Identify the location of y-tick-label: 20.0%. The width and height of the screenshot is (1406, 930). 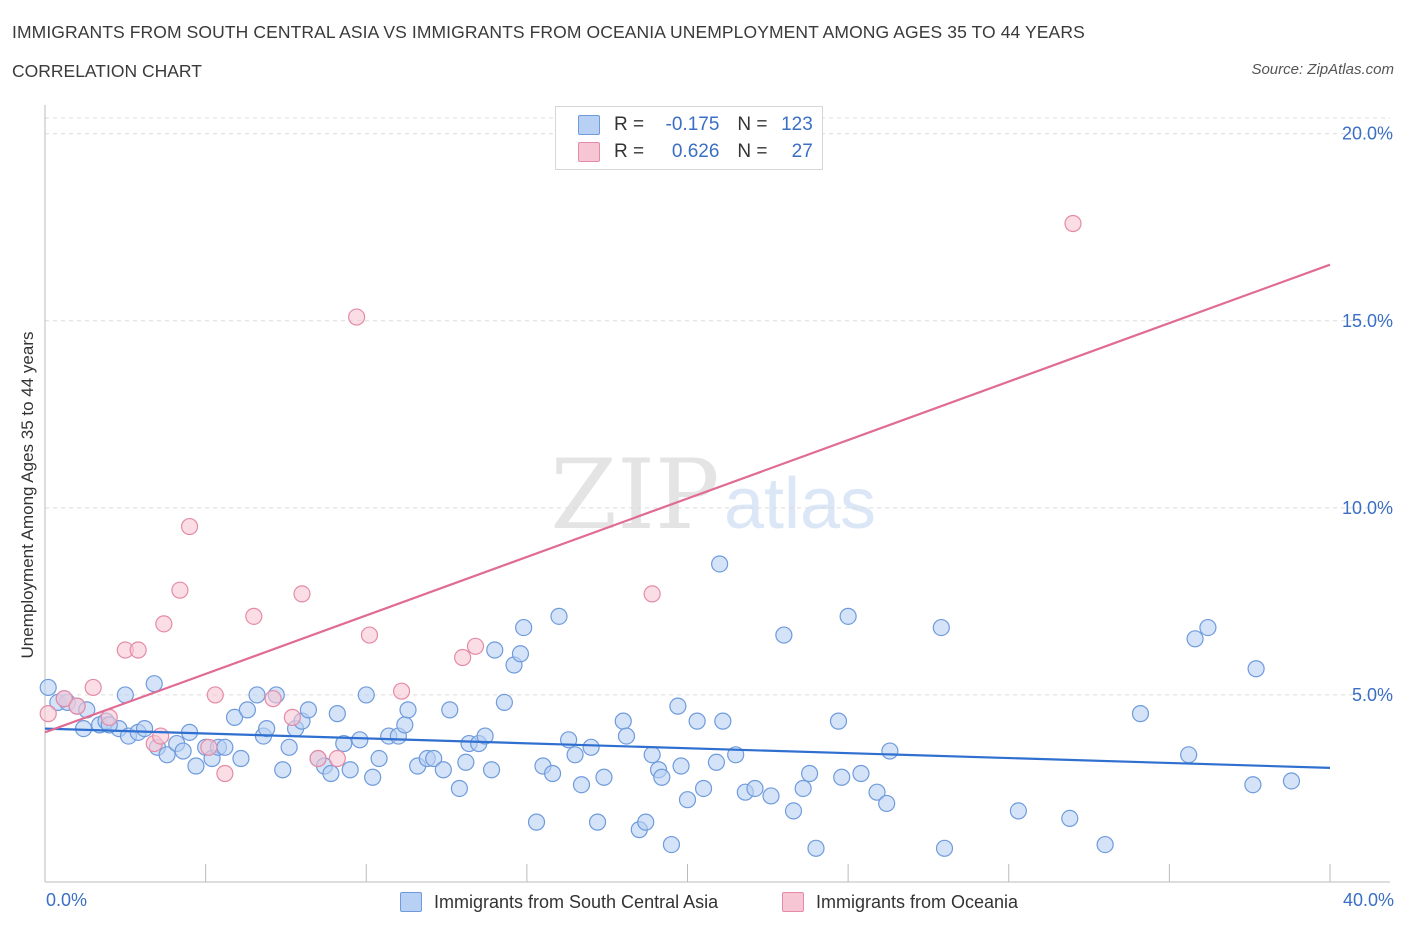
(1367, 134).